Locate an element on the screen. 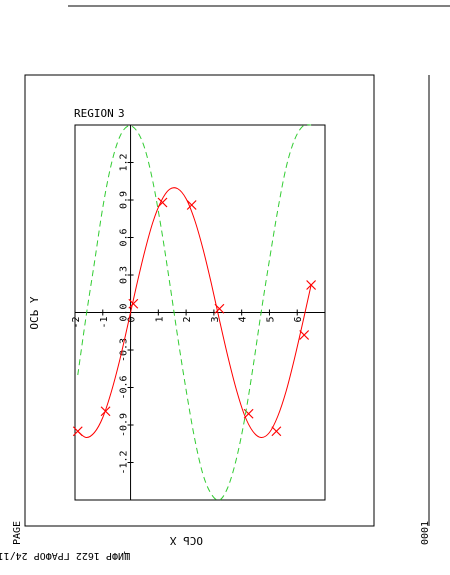  y-axis-title: OCЬ Y is located at coordinates (34, 312).